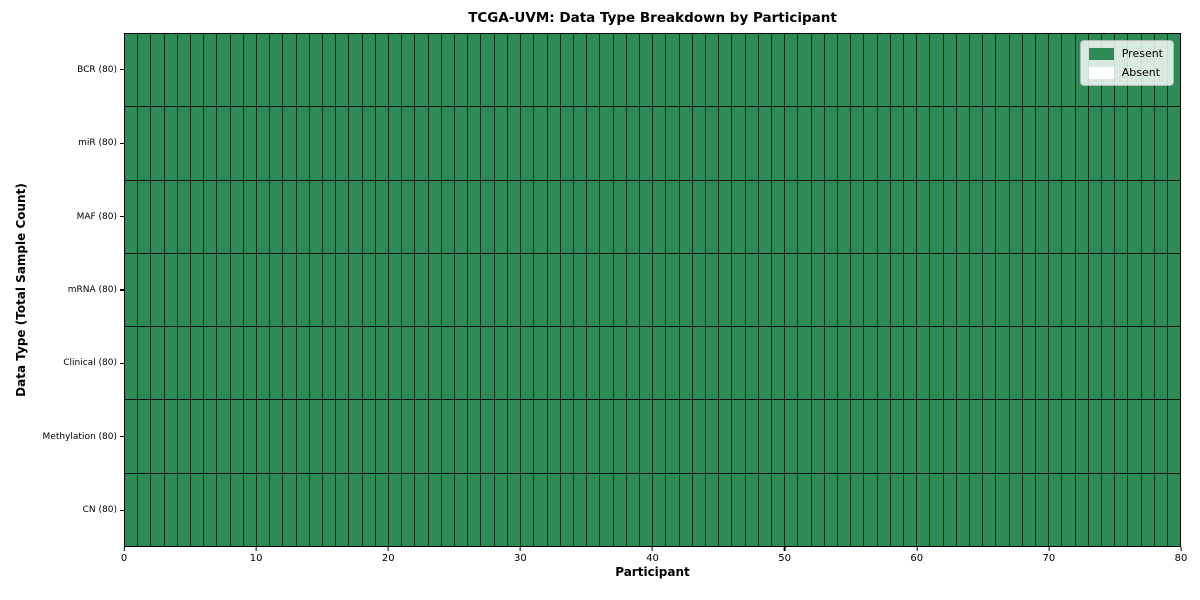 This screenshot has width=1200, height=600. What do you see at coordinates (520, 558) in the screenshot?
I see `x-tick-label: 30` at bounding box center [520, 558].